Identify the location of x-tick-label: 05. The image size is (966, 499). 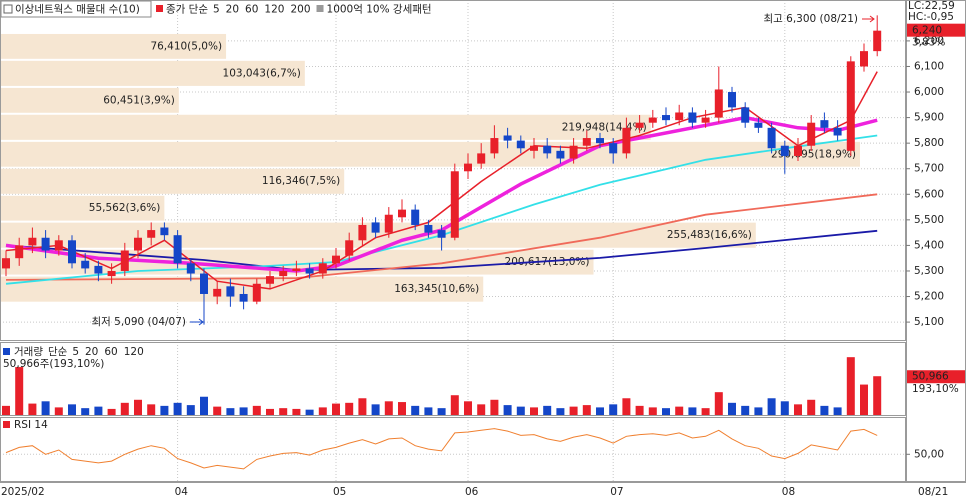
(339, 492).